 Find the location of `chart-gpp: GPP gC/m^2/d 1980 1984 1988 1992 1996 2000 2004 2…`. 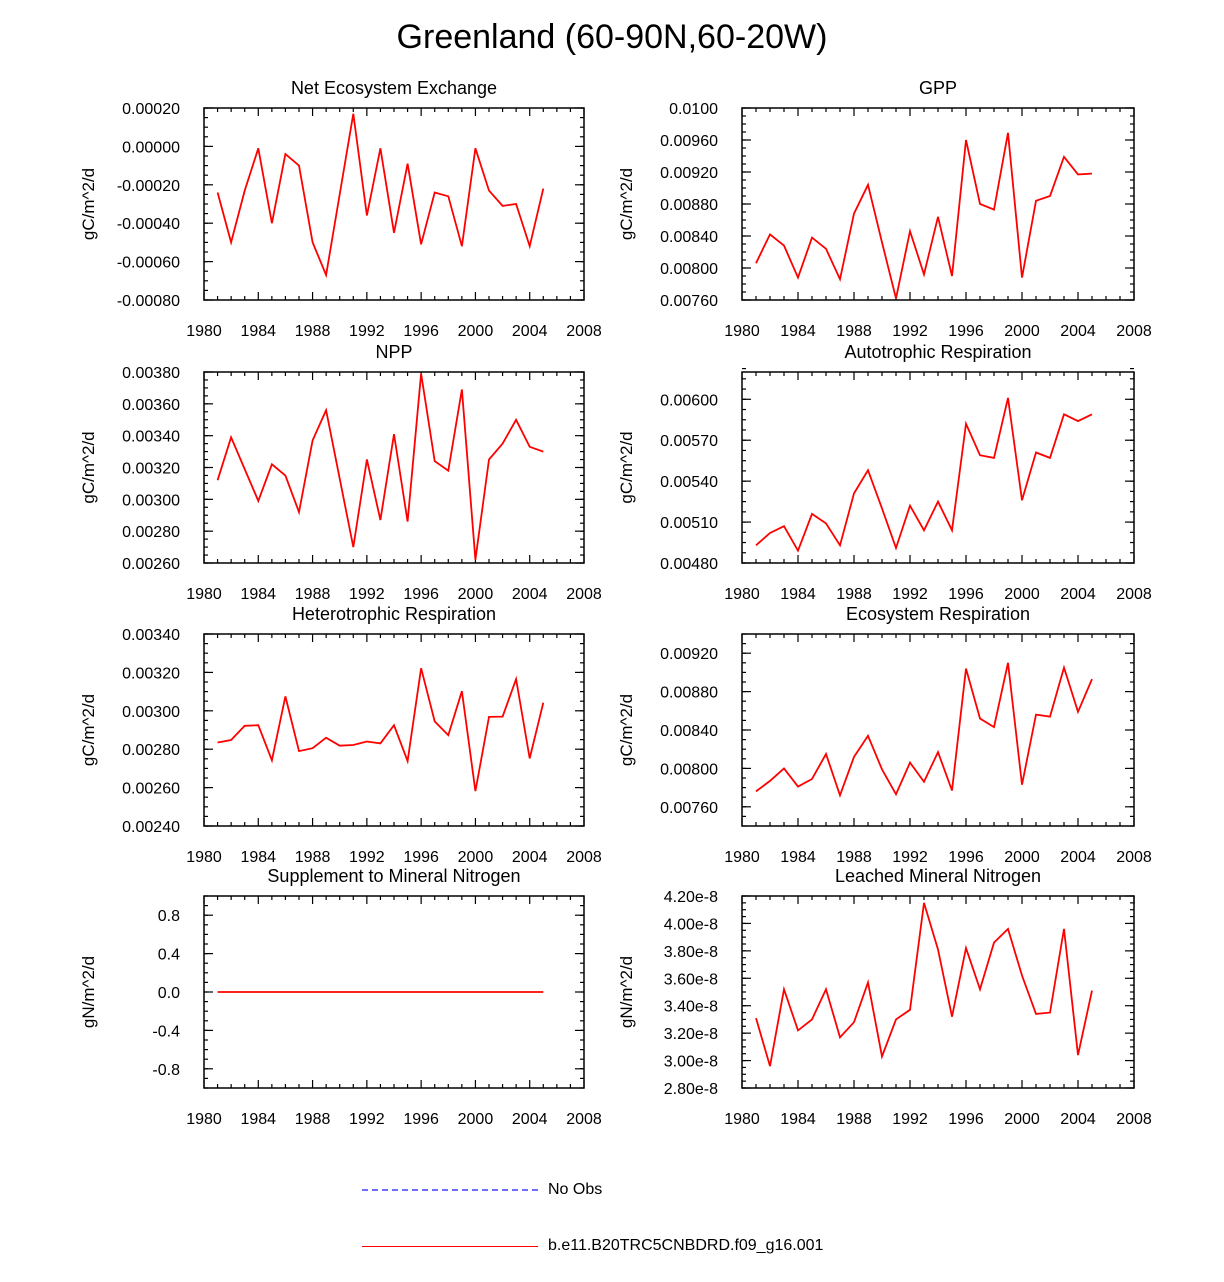

chart-gpp: GPP gC/m^2/d 1980 1984 1988 1992 1996 2000 2004 2… is located at coordinates (884, 209).